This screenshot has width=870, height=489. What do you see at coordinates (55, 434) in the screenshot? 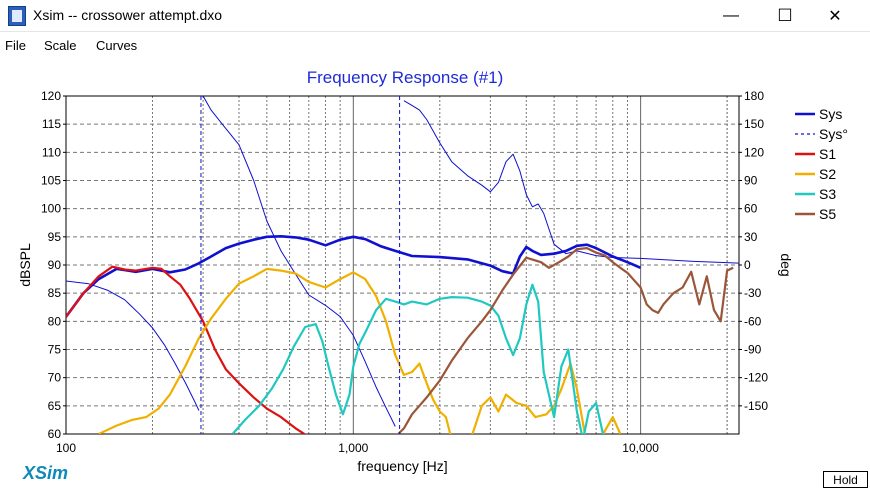
I see `y-tick-label: 60` at bounding box center [55, 434].